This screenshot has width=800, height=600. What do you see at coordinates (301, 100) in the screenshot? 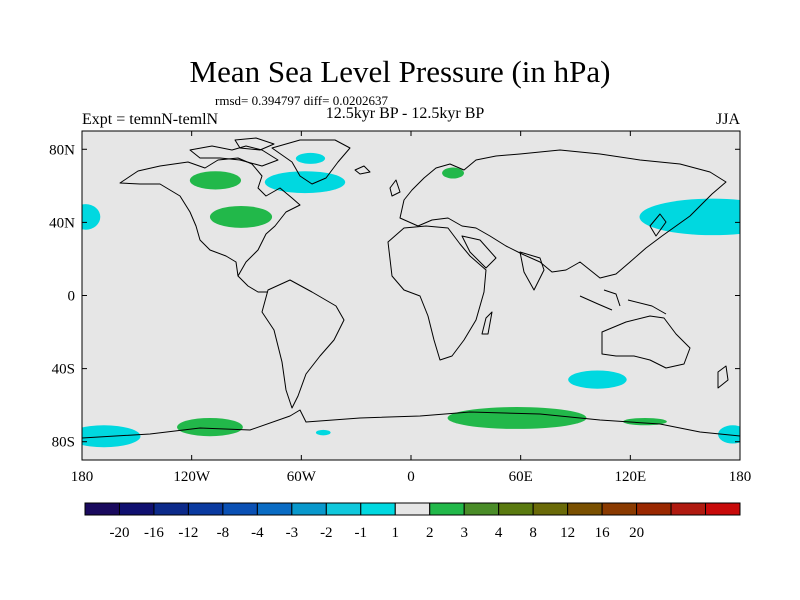
I see `stats-text: rmsd= 0.394797 diff= 0.0202637` at bounding box center [301, 100].